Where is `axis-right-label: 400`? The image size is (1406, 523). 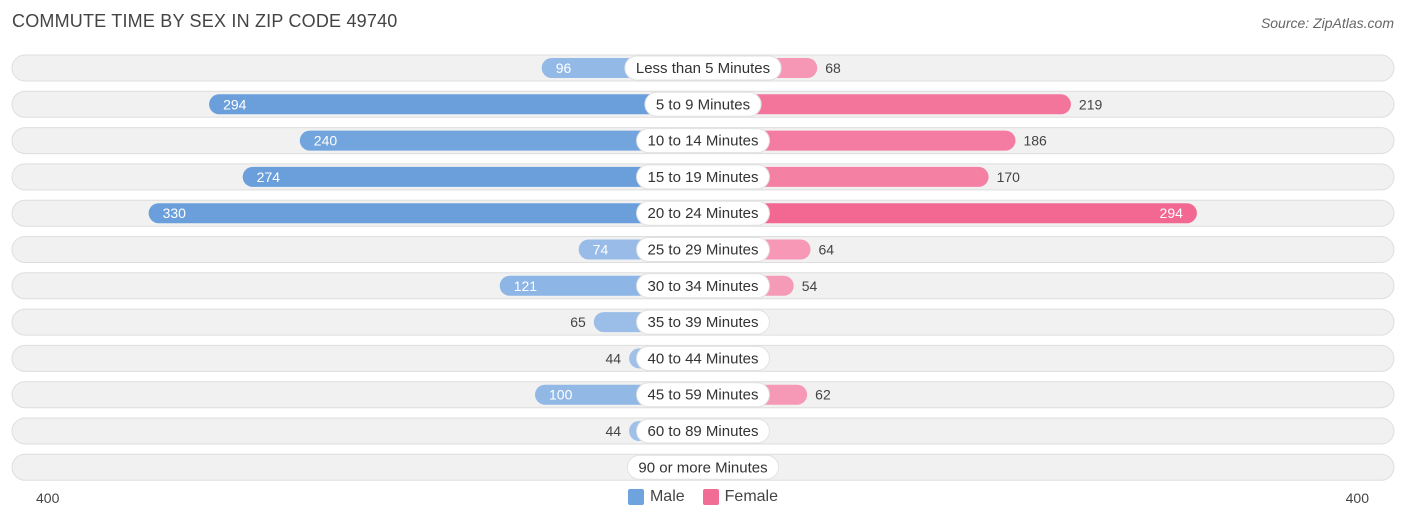
axis-right-label: 400 is located at coordinates (1357, 498).